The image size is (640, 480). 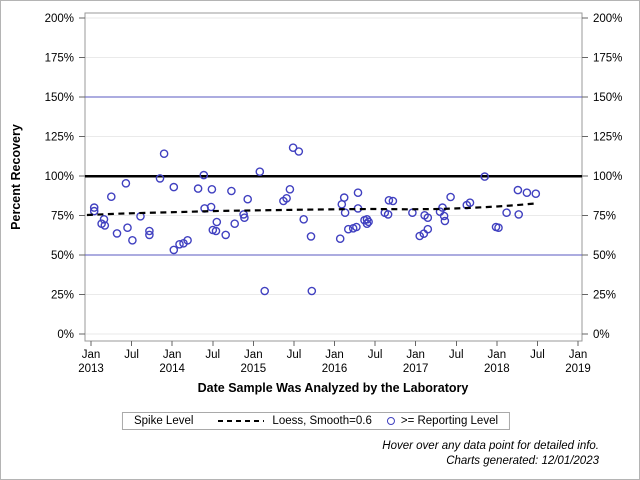 What do you see at coordinates (59, 177) in the screenshot?
I see `y-axis-tick-label: 100%` at bounding box center [59, 177].